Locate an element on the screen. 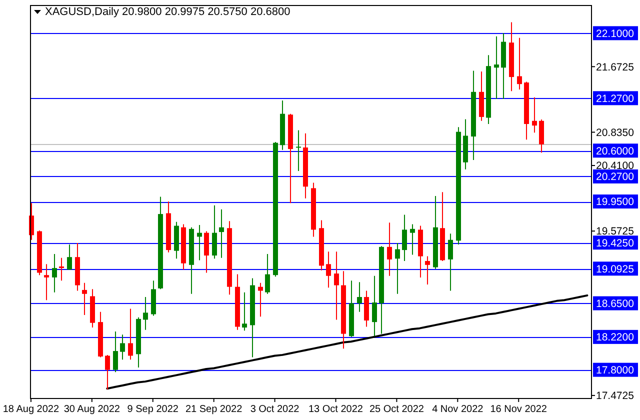 The width and height of the screenshot is (640, 420). y-tick-label: 20.8350 is located at coordinates (615, 132).